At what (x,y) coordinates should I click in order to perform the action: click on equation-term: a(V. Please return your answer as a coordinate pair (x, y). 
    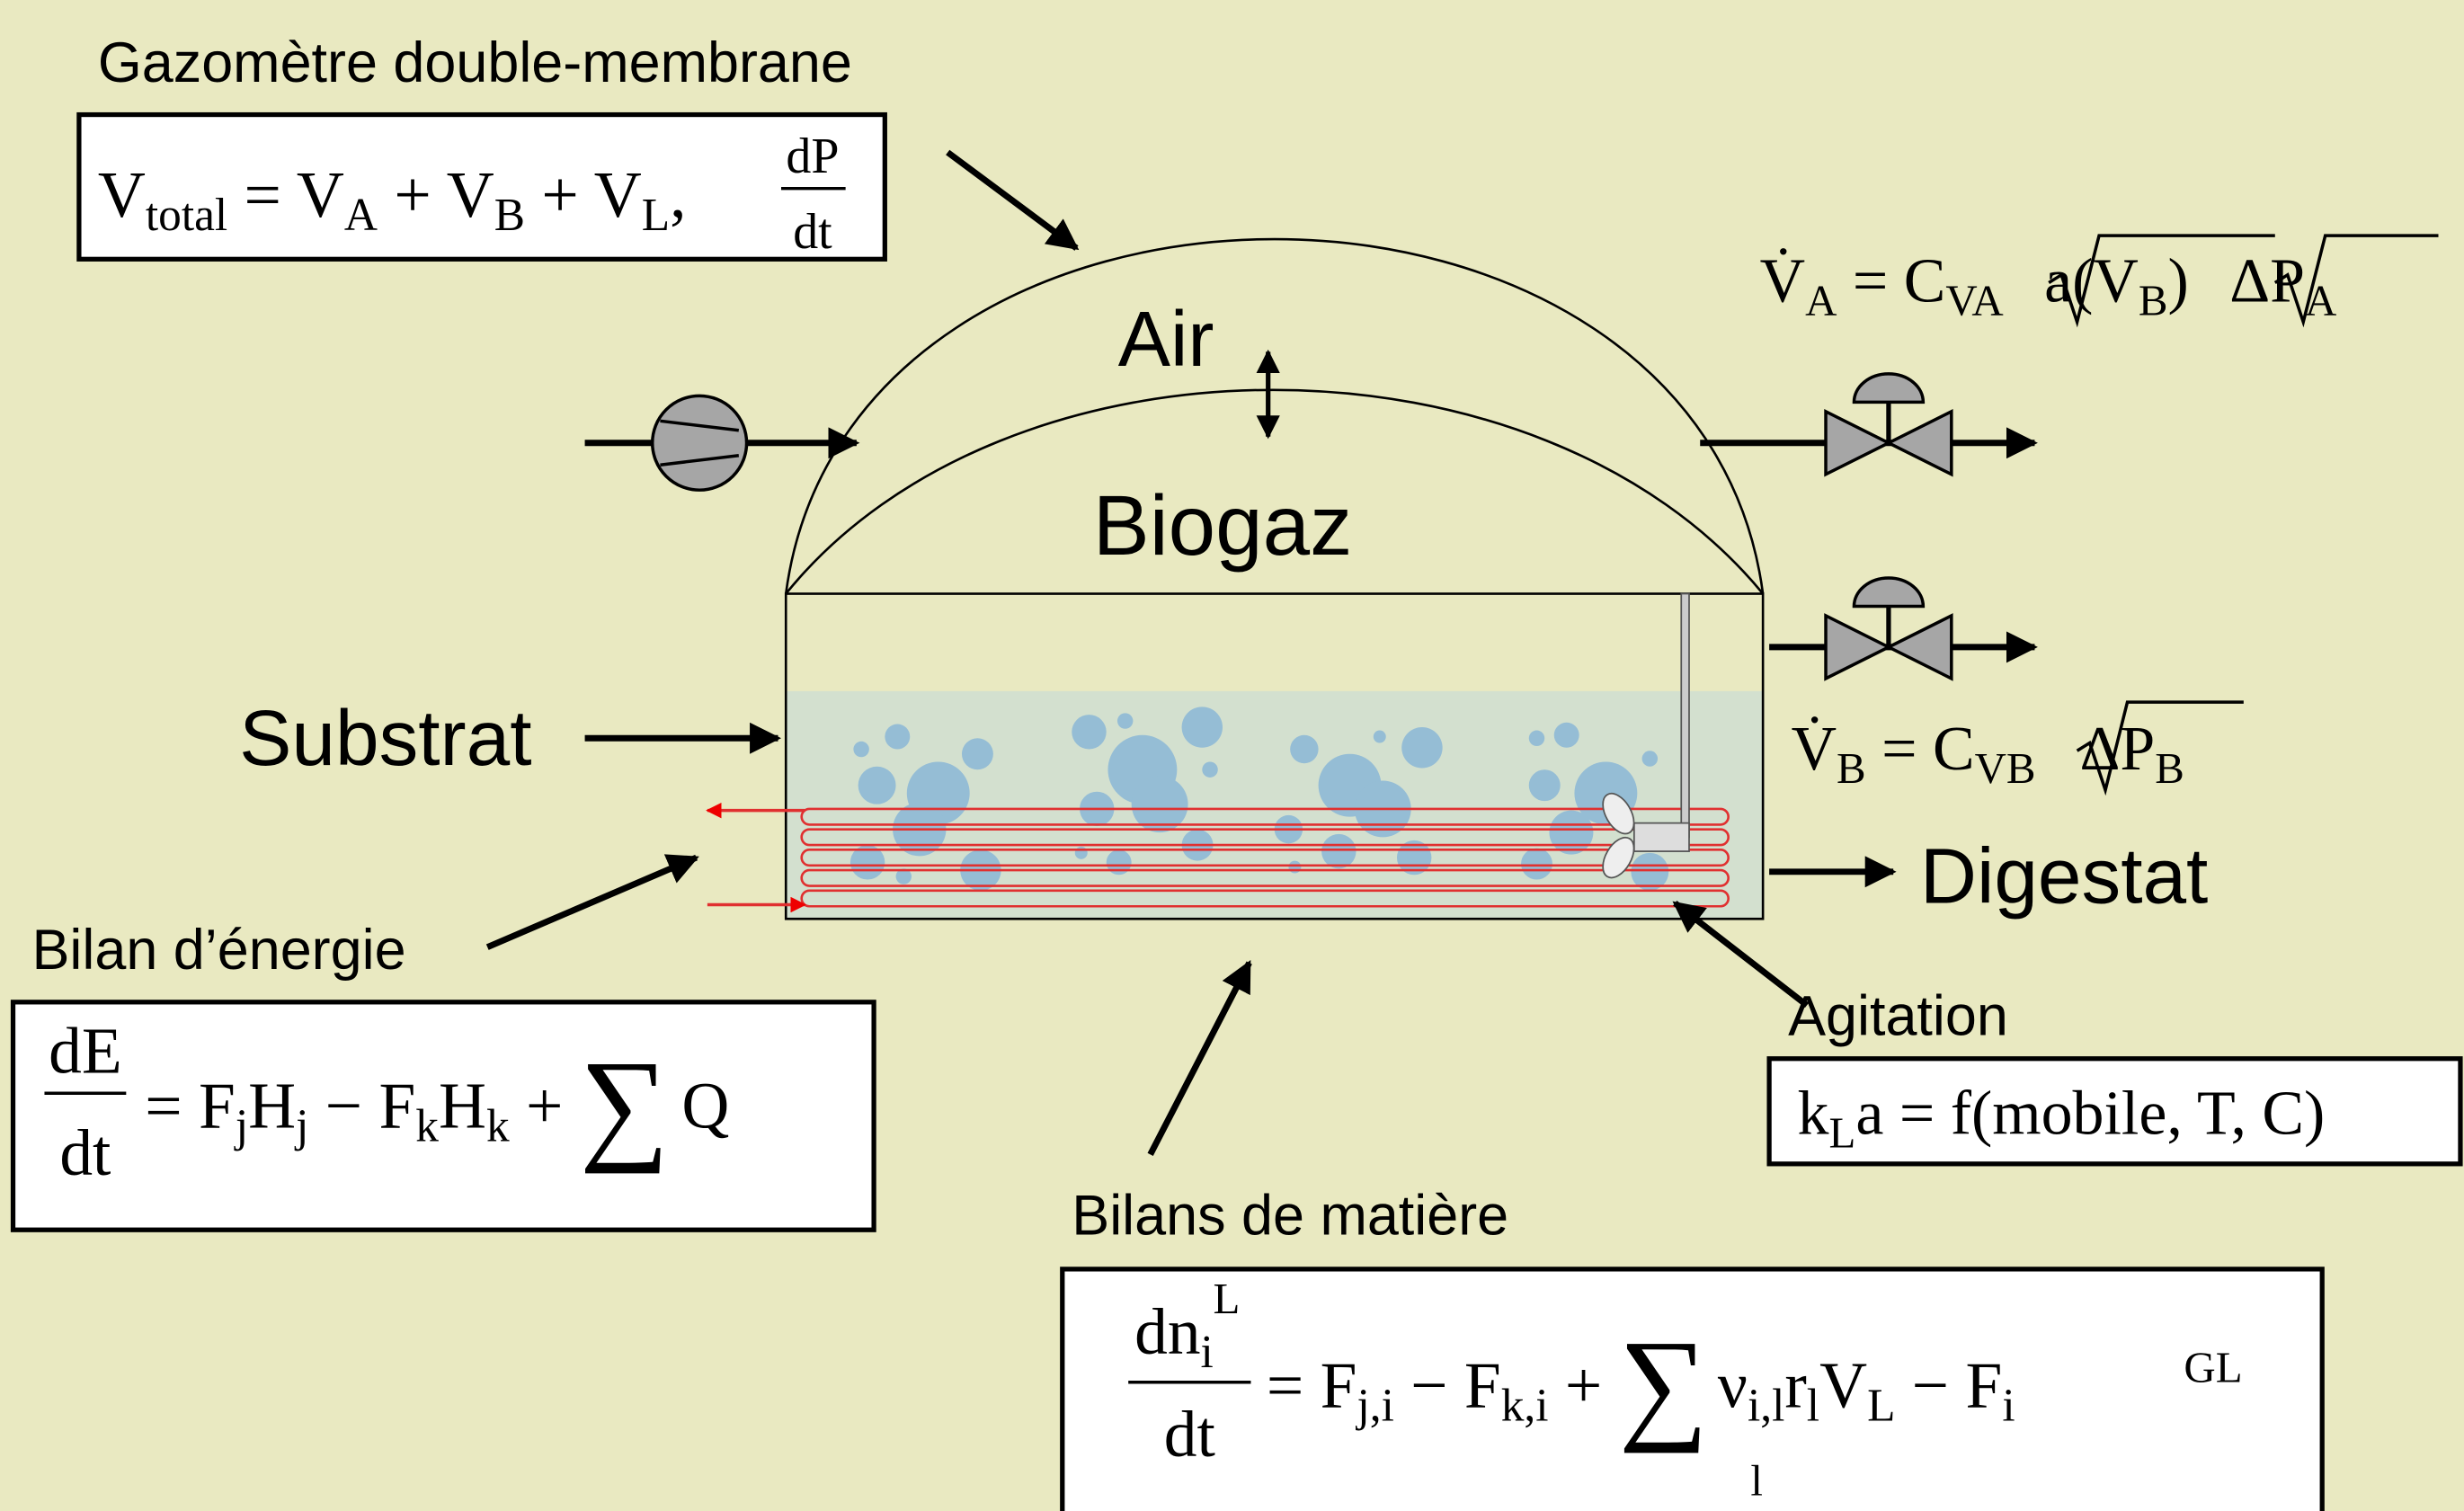
    Looking at the image, I should click on (2091, 281).